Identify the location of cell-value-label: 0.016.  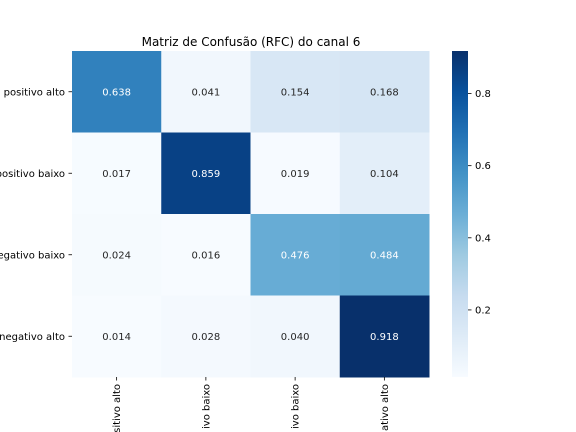
(206, 255).